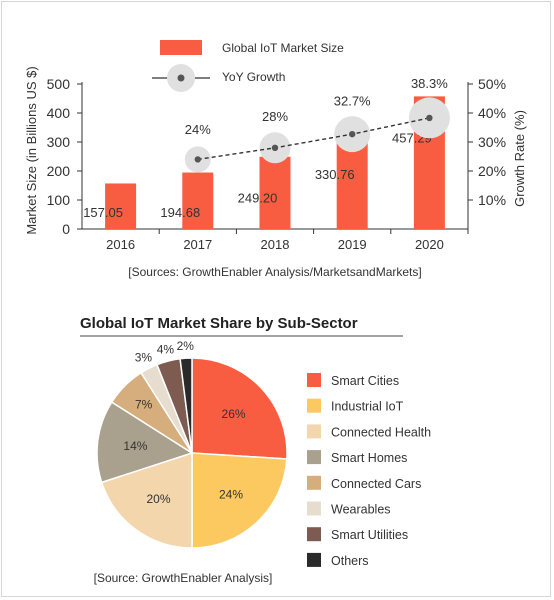  I want to click on y-right-axis-label: Growth Rate (%), so click(519, 158).